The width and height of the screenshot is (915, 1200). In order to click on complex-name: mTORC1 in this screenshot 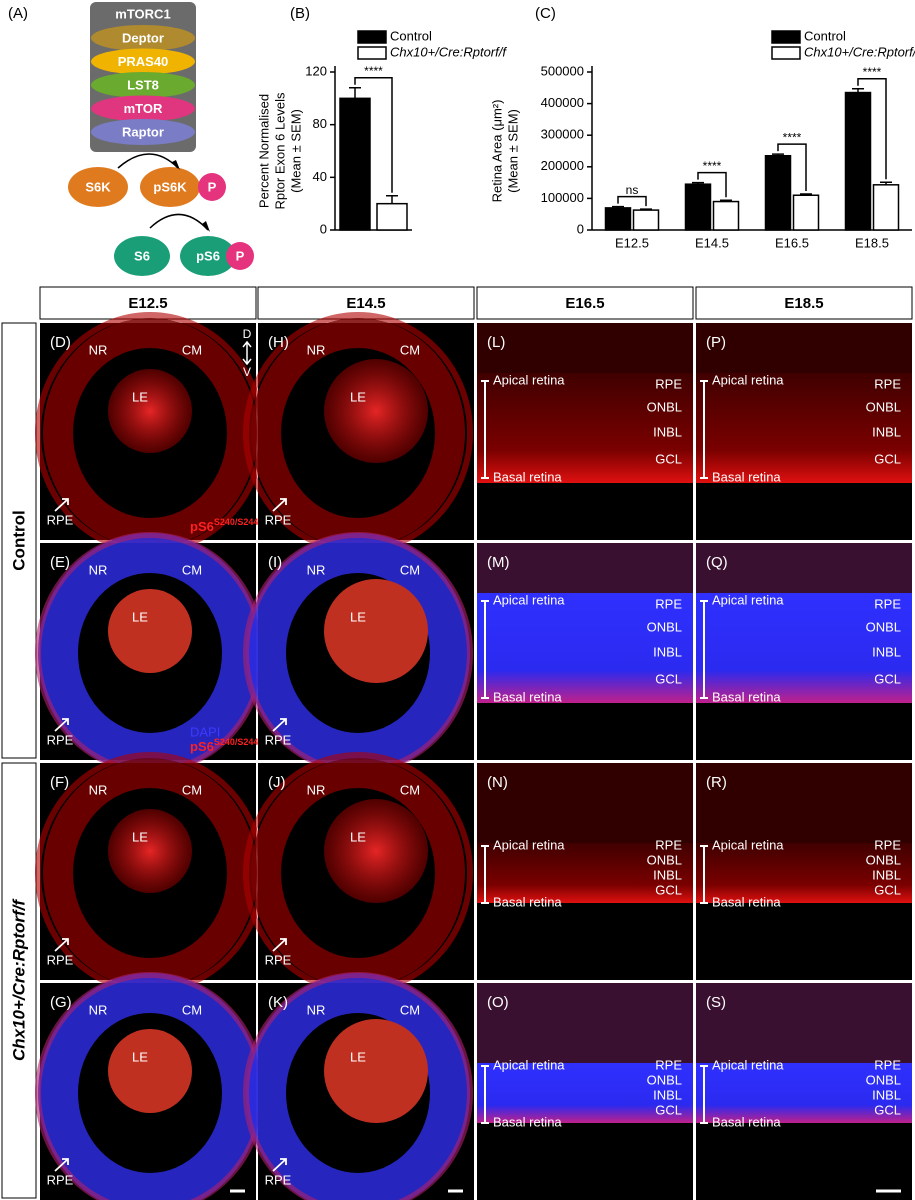, I will do `click(142, 13)`.